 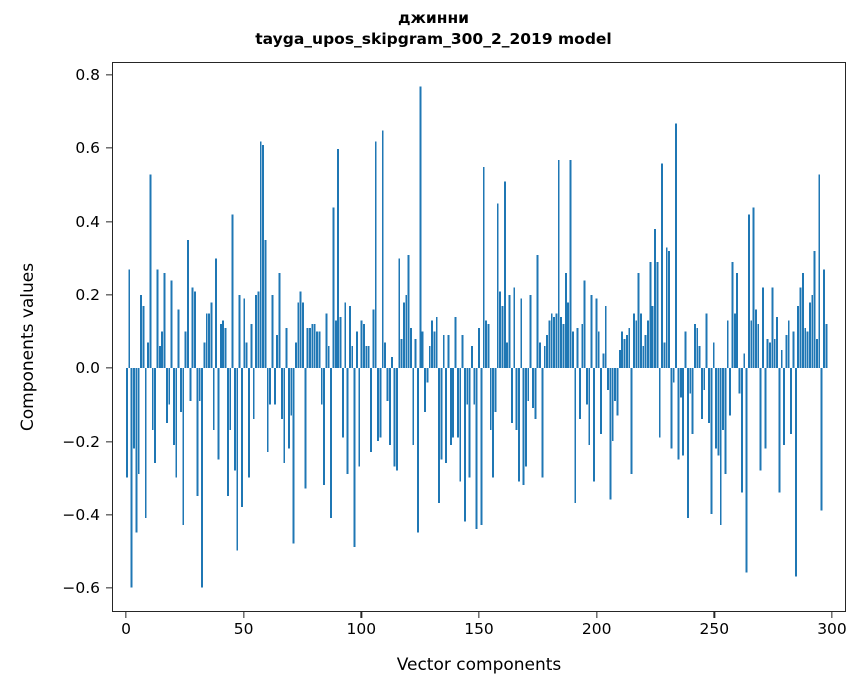 I want to click on y-axis-label: Components values, so click(x=28, y=347).